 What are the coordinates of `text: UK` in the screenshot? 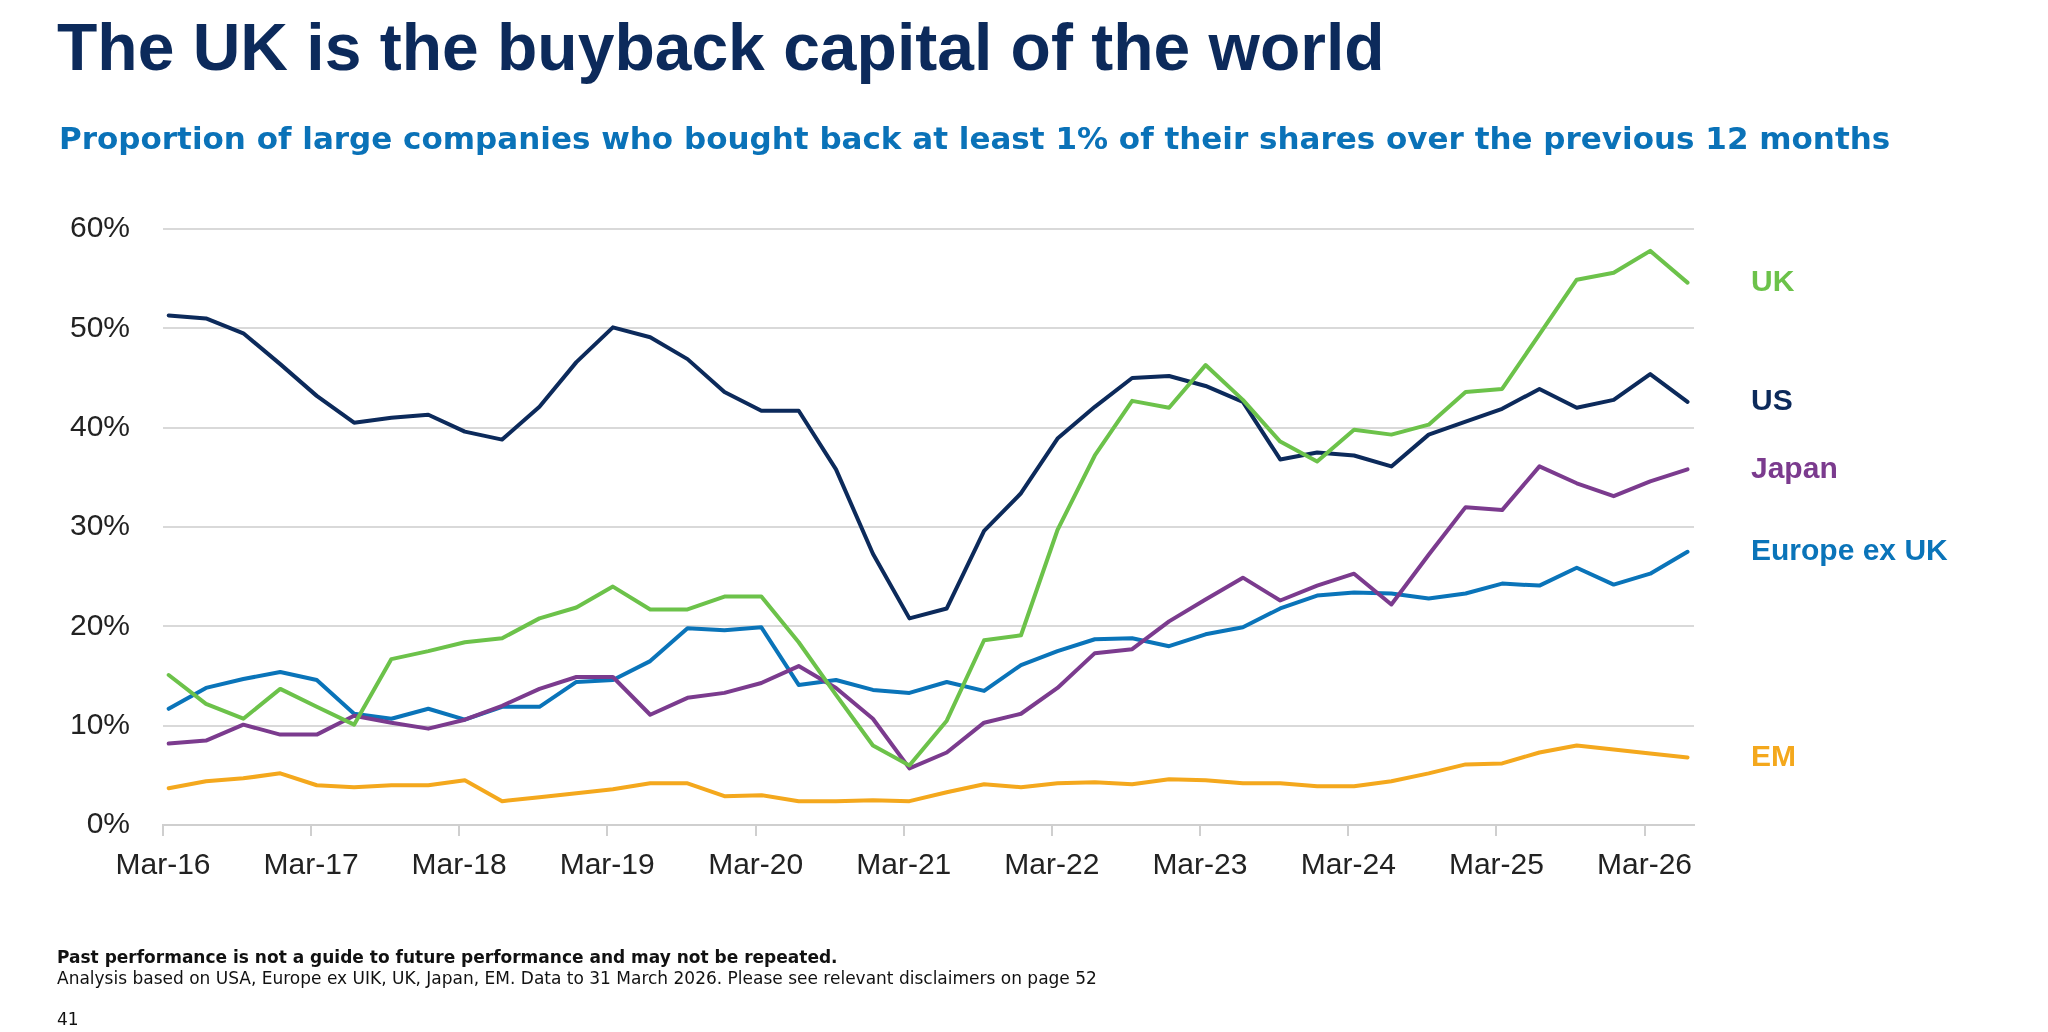 It's located at (1773, 280).